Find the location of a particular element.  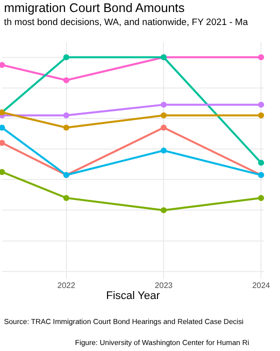

x-axis-title: Fiscal Year is located at coordinates (133, 296).